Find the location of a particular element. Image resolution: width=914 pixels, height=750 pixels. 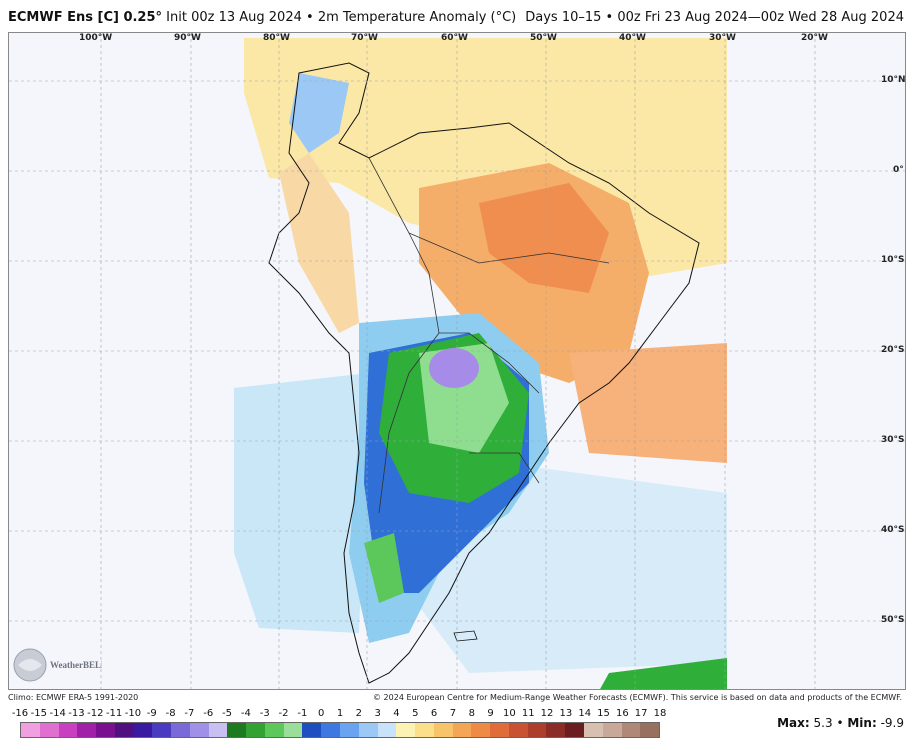

colorbar-tick-label: 3 is located at coordinates (377, 713).